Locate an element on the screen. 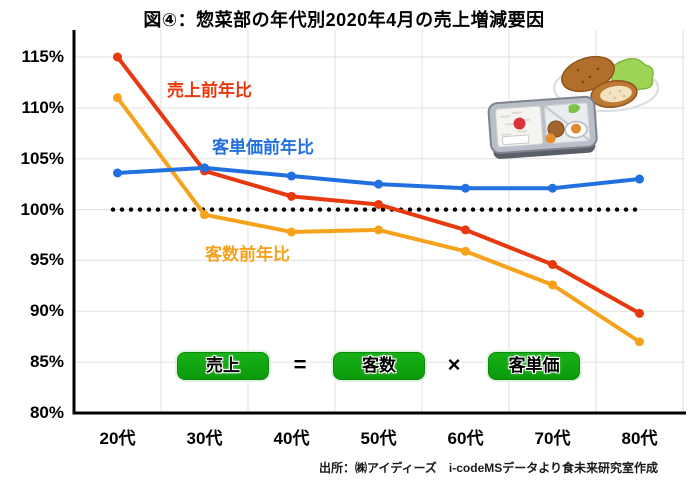 This screenshot has width=688, height=481. x-tick-label: 20代 is located at coordinates (117, 438).